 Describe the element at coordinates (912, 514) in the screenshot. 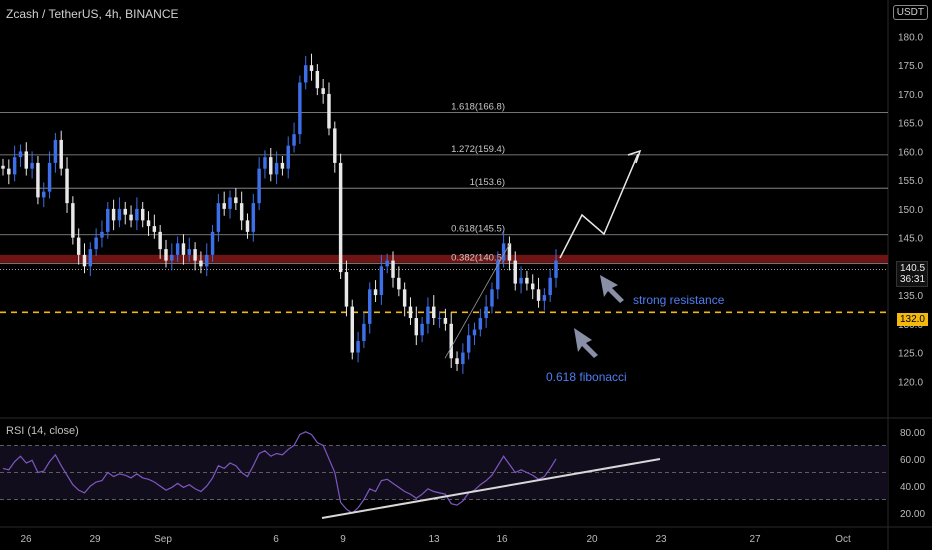

I see `rsi-tick-label: 20.00` at that location.